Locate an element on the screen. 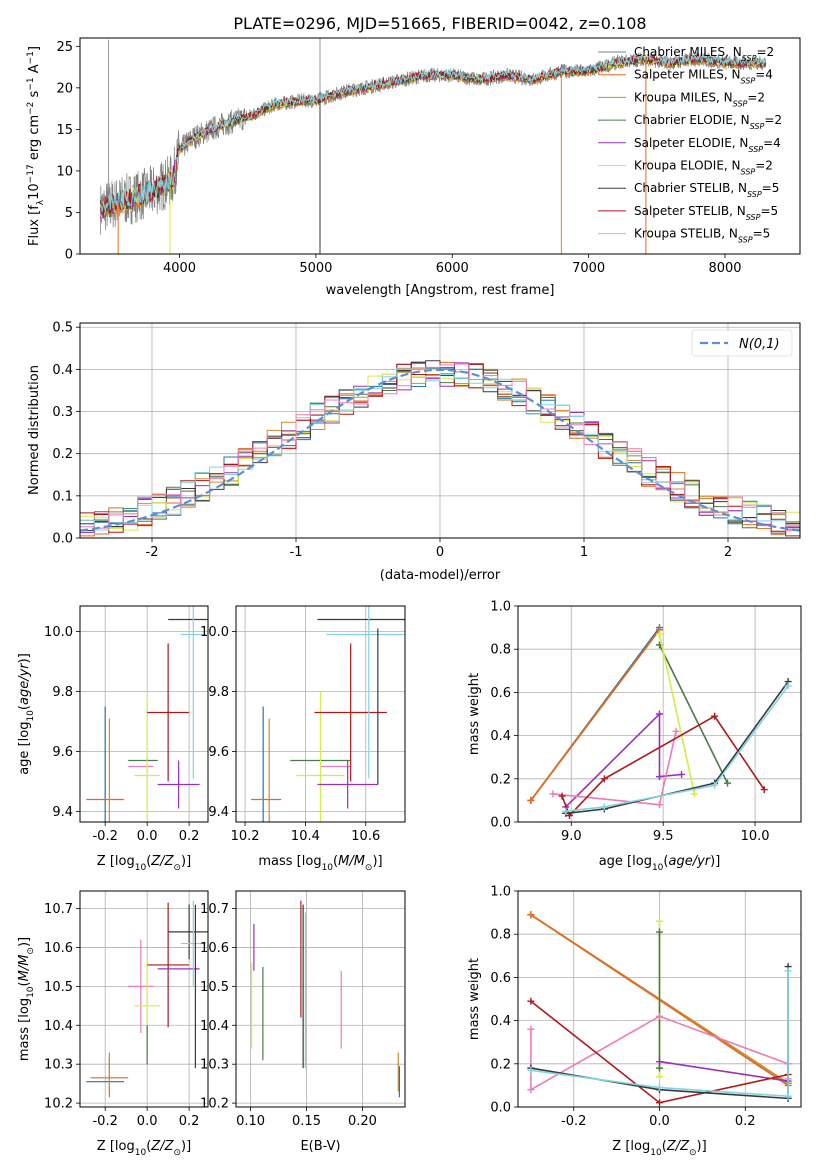 The width and height of the screenshot is (819, 1170). y-tick-label: 0.8 is located at coordinates (500, 935).